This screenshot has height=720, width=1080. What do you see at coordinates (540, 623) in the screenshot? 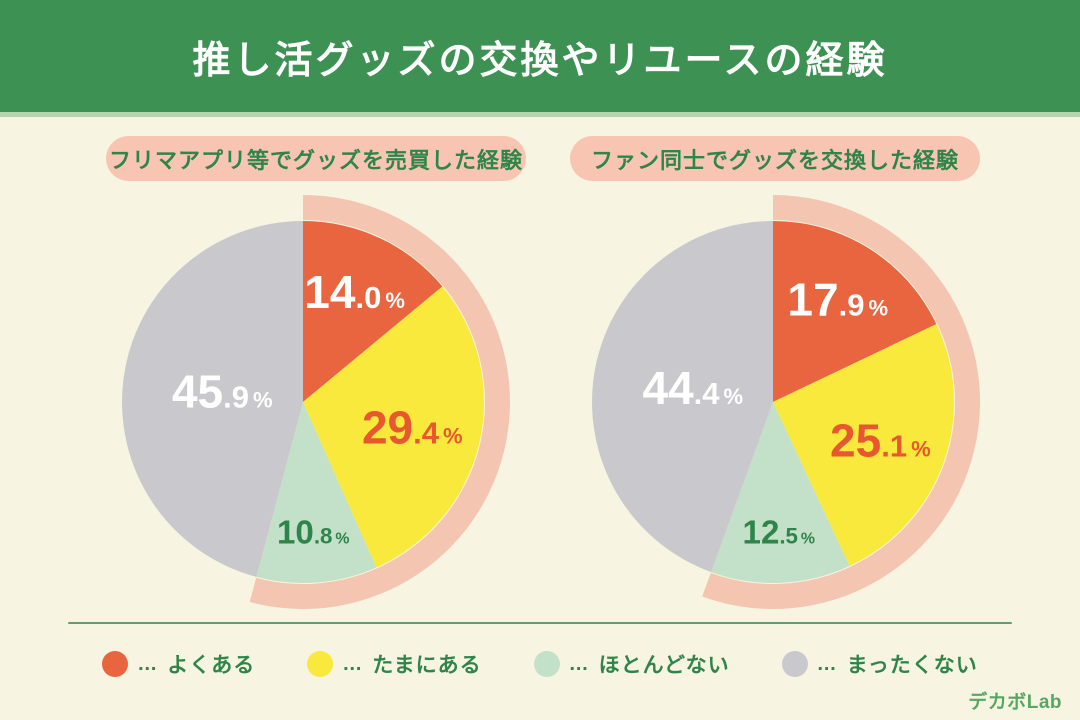
I see `legend-divider-line` at bounding box center [540, 623].